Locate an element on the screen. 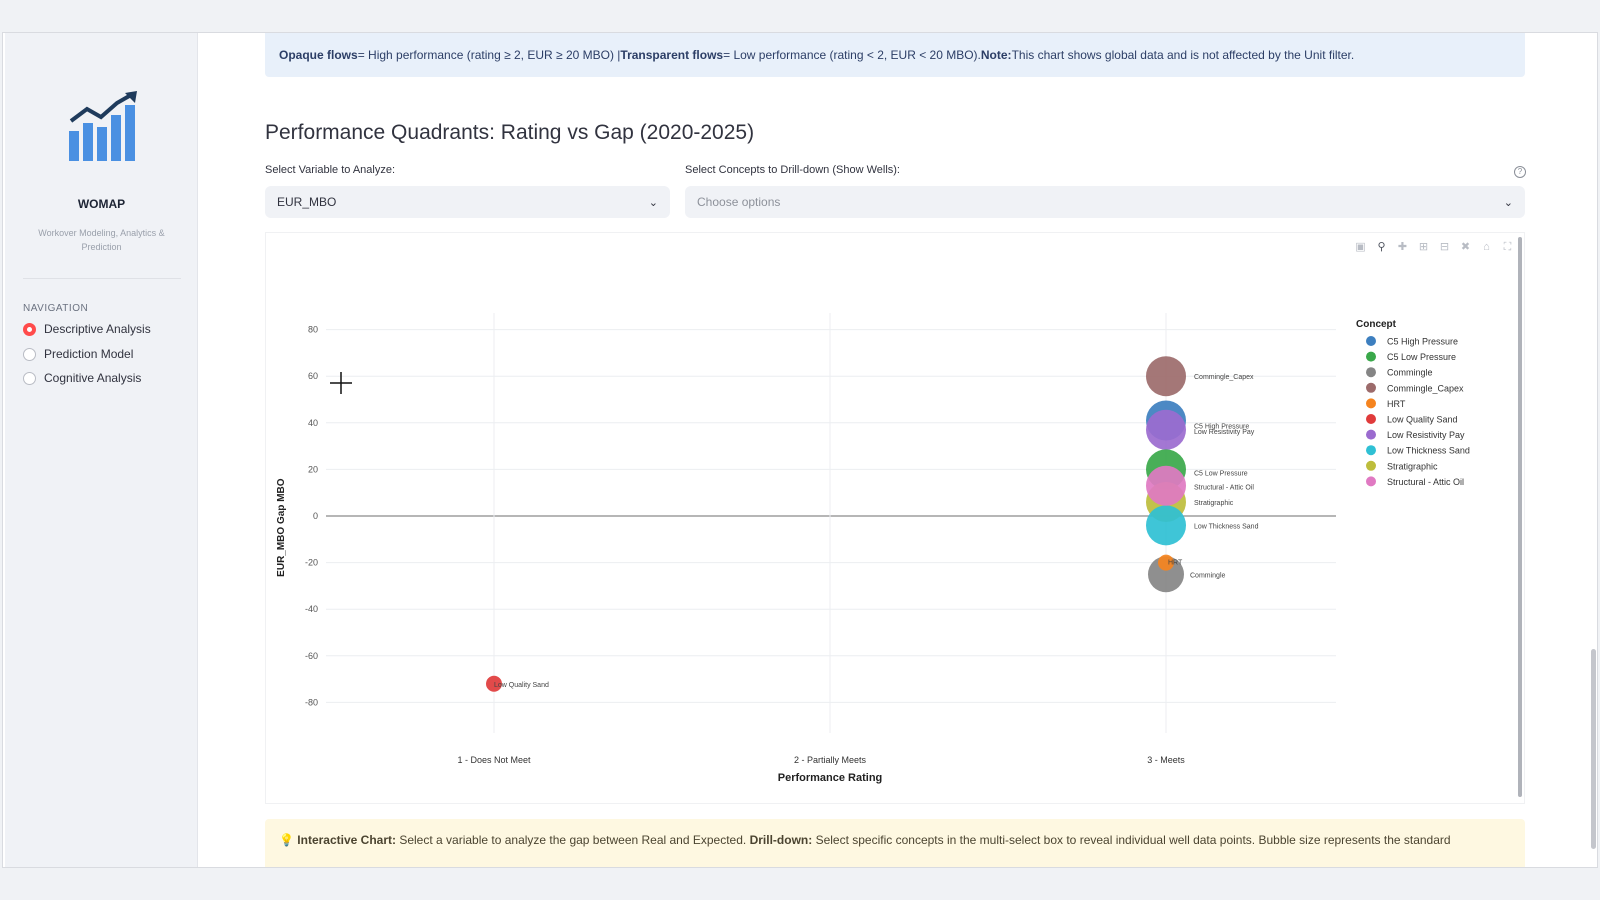  bubble-structural-attic-oil is located at coordinates (1166, 485).